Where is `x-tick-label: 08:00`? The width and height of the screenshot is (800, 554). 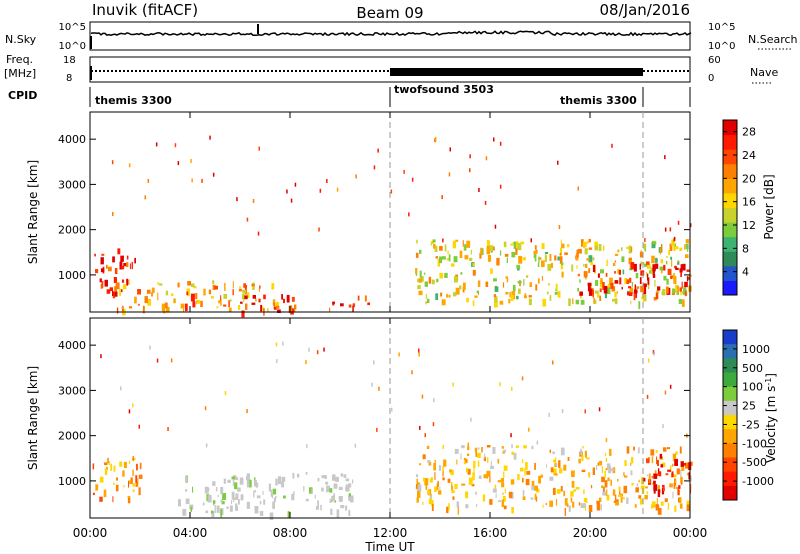 x-tick-label: 08:00 is located at coordinates (290, 533).